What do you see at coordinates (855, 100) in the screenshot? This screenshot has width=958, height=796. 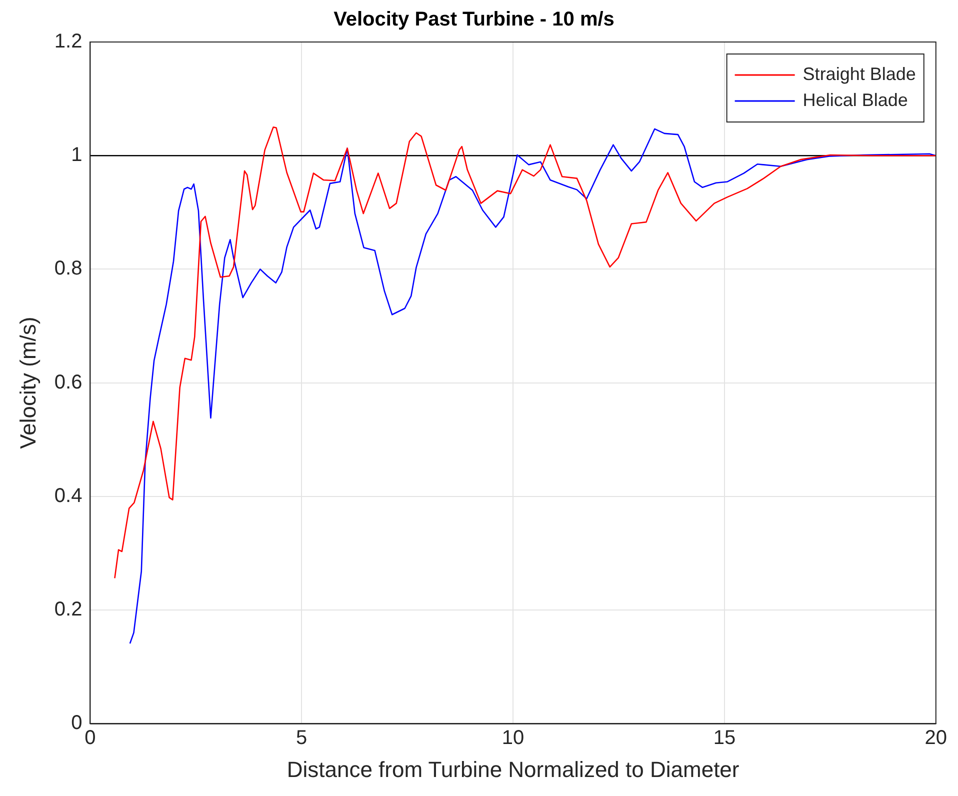 I see `legend-label: Helical Blade` at bounding box center [855, 100].